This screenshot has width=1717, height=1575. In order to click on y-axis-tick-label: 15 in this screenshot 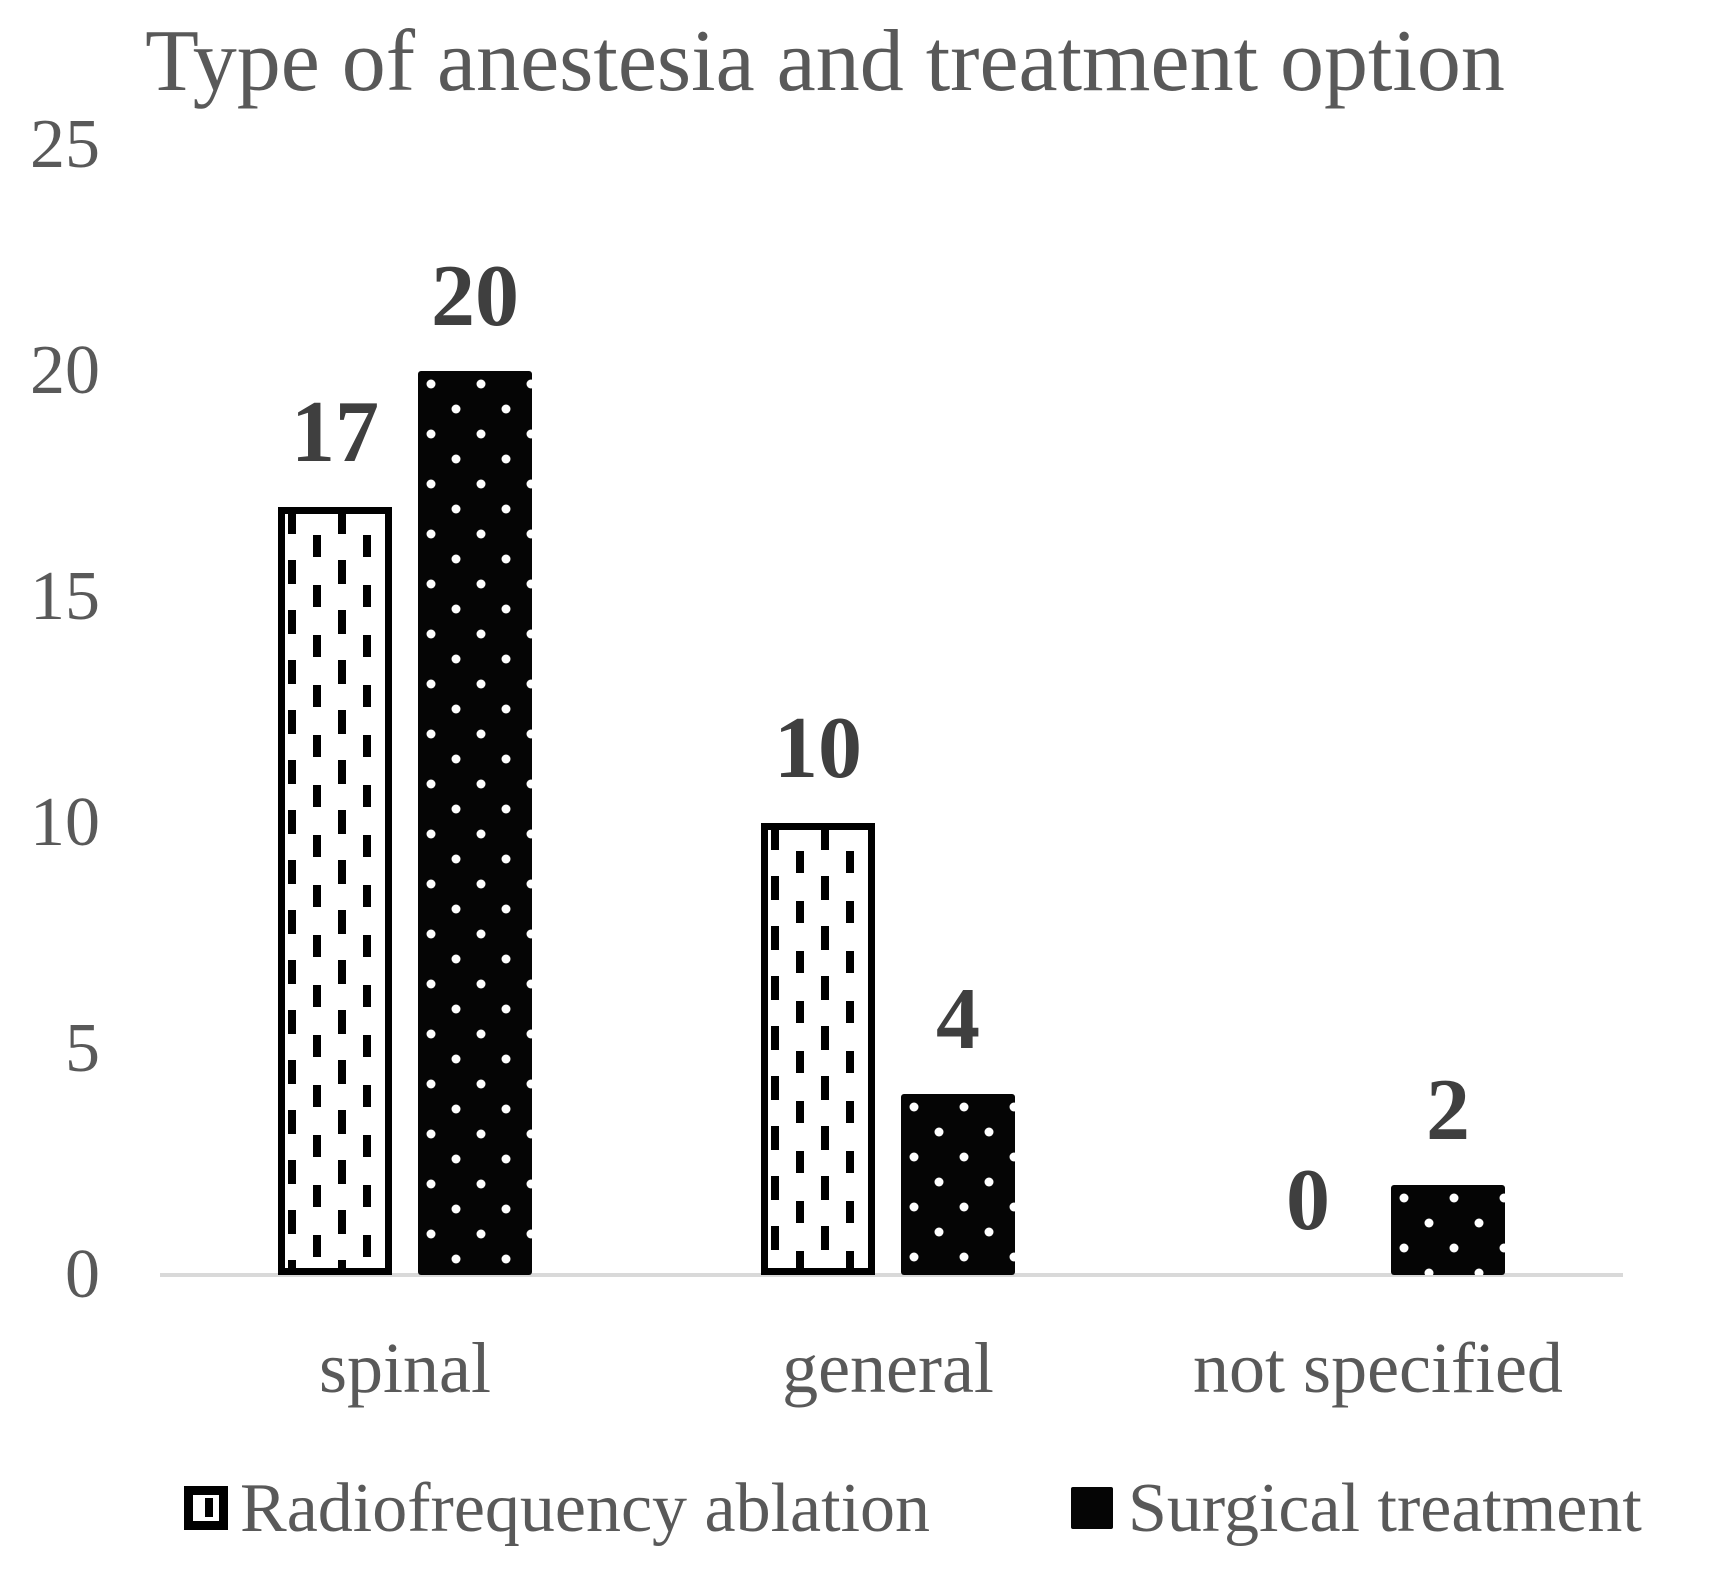, I will do `click(65, 596)`.